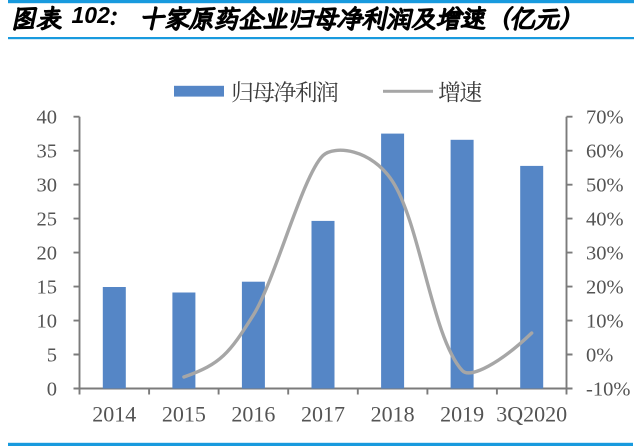  What do you see at coordinates (47, 322) in the screenshot?
I see `svg-text: 10` at bounding box center [47, 322].